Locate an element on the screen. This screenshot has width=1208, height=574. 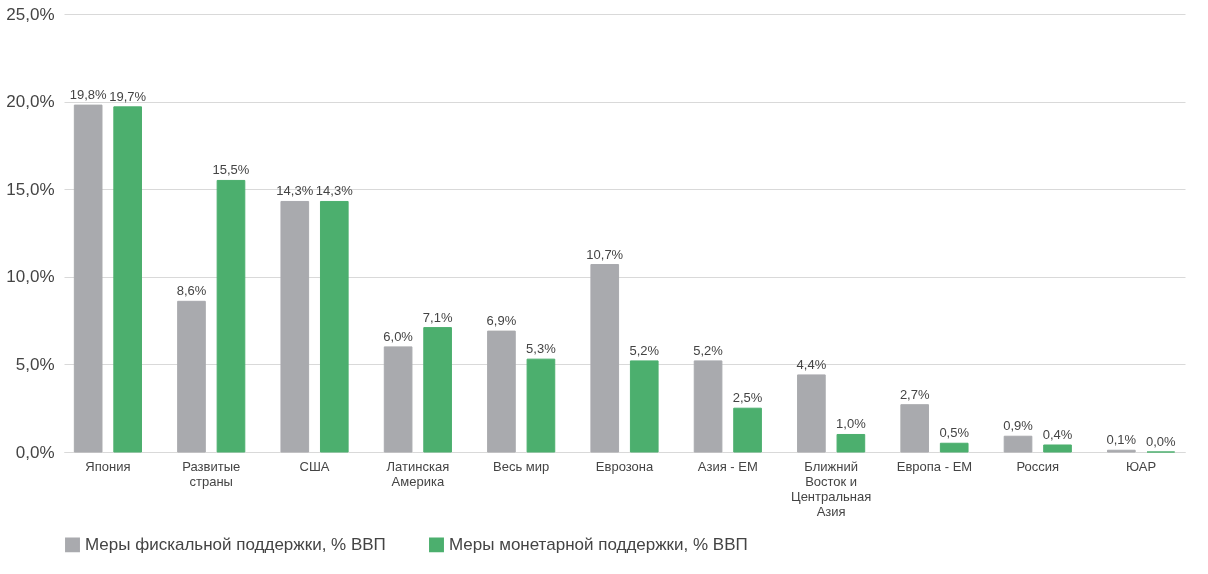
legend-label: Меры фискальной поддержки, % ВВП is located at coordinates (235, 544).